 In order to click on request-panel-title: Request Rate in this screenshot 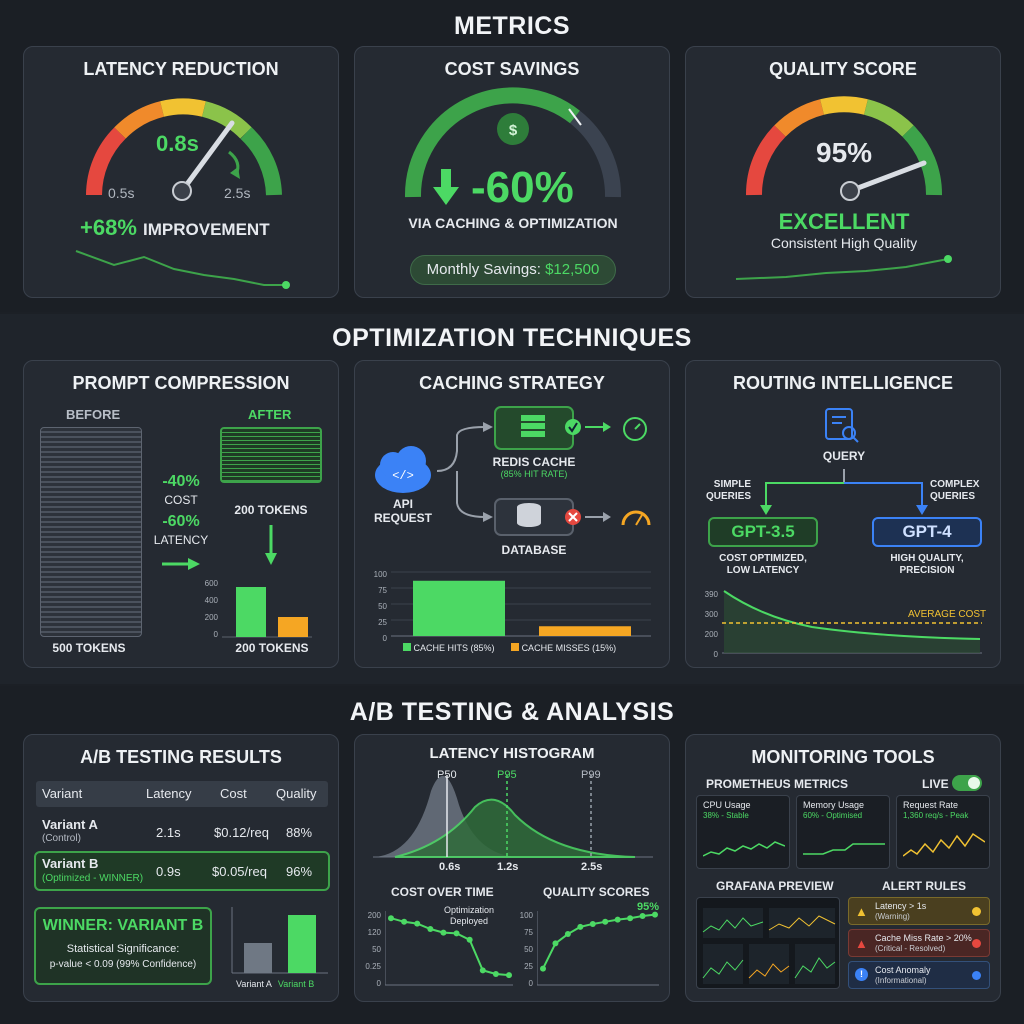, I will do `click(931, 805)`.